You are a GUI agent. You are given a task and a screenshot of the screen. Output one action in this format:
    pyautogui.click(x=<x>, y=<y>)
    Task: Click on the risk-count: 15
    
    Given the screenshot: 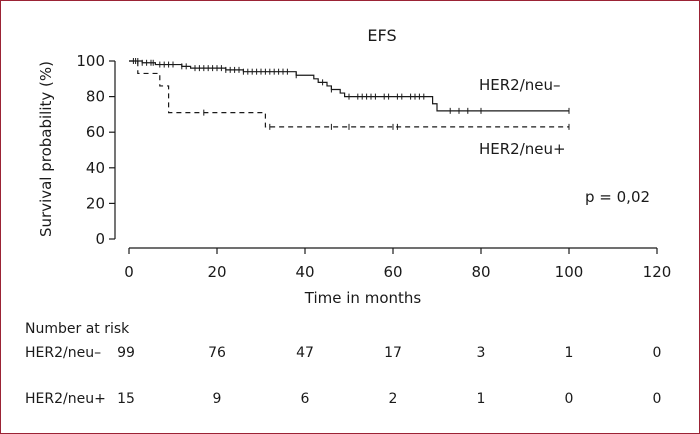 What is the action you would take?
    pyautogui.click(x=126, y=399)
    